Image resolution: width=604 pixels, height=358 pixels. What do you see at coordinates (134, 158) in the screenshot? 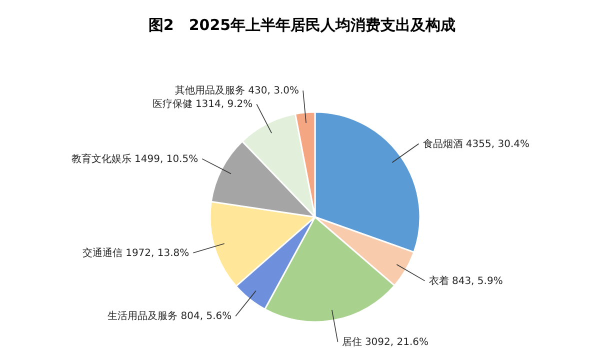
I see `slice-label: 教育文化娱乐 1499, 10.5%` at bounding box center [134, 158].